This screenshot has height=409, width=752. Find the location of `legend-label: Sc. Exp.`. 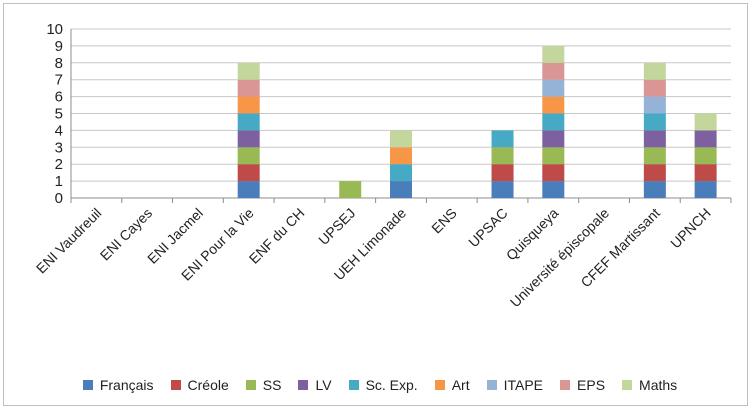

legend-label: Sc. Exp. is located at coordinates (391, 385).